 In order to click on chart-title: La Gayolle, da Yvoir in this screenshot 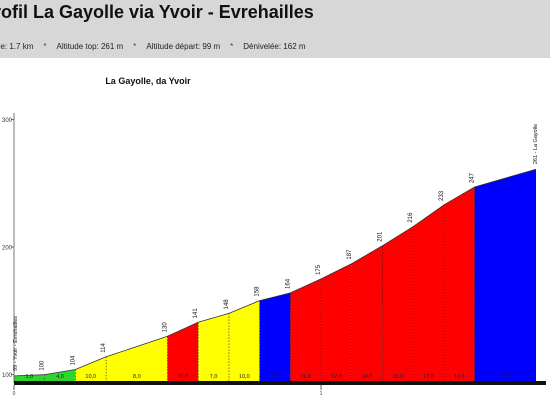, I will do `click(148, 81)`.